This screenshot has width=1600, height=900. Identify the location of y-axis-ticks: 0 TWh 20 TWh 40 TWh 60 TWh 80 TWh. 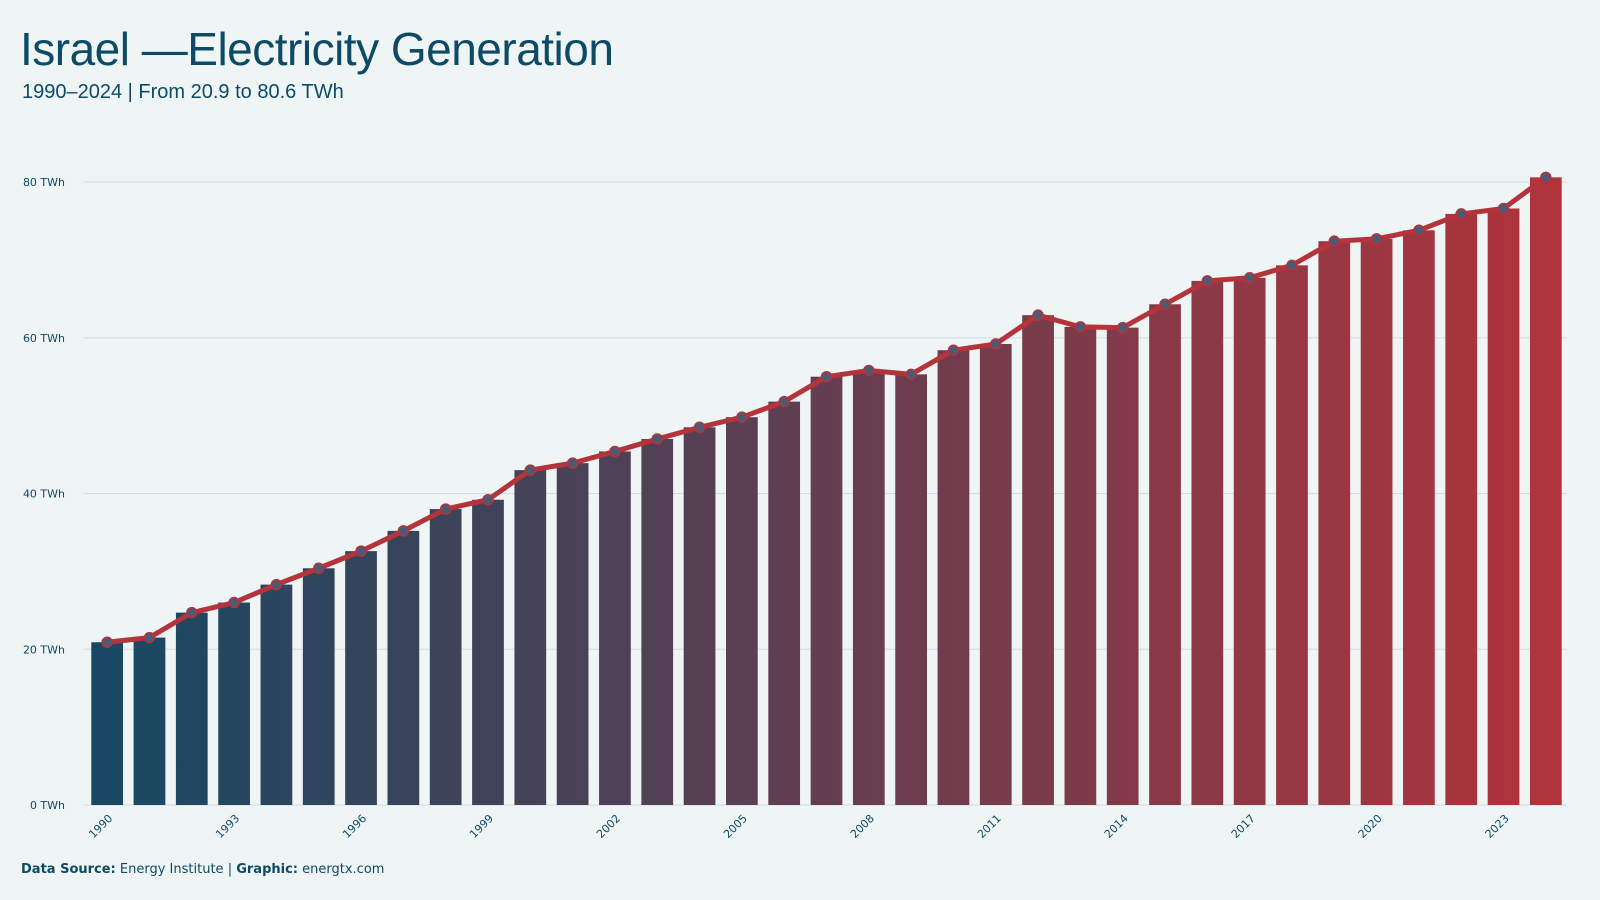
(44, 494).